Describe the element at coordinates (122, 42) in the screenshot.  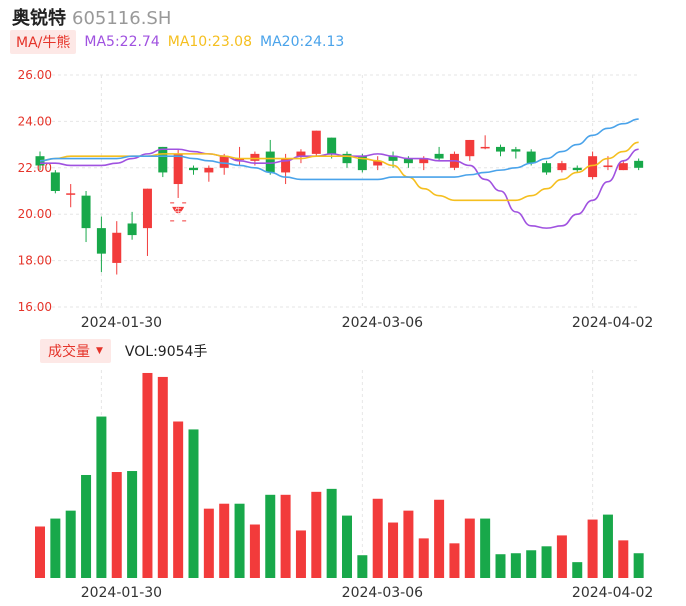
I see `ma5-legend: MA5:22.74` at that location.